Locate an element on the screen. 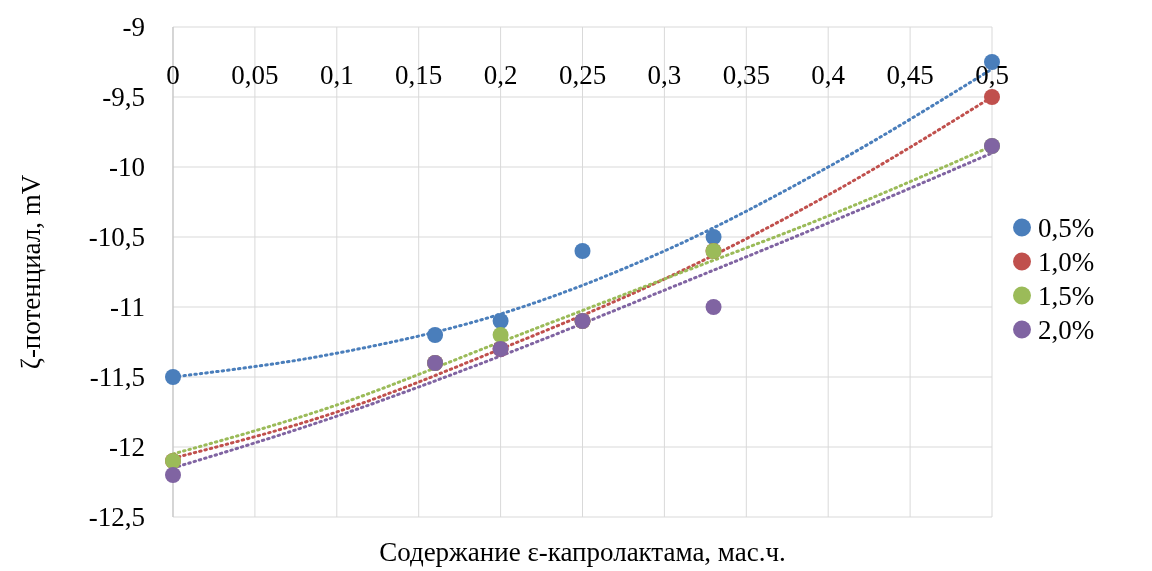 Image resolution: width=1152 pixels, height=571 pixels. y-tick-label: -9,5 is located at coordinates (123, 97).